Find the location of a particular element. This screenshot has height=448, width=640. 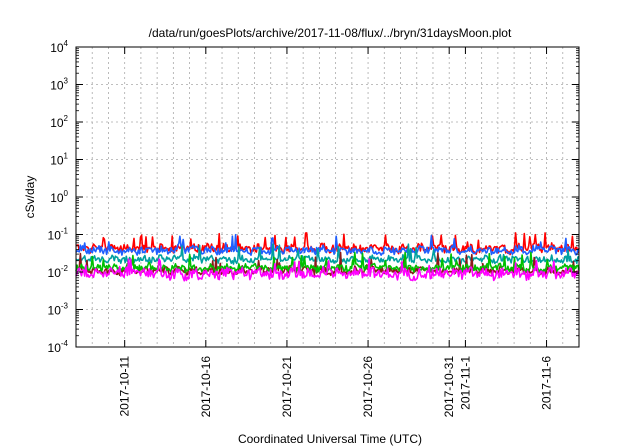

x-tick-label: 2017-10-31 is located at coordinates (449, 387).